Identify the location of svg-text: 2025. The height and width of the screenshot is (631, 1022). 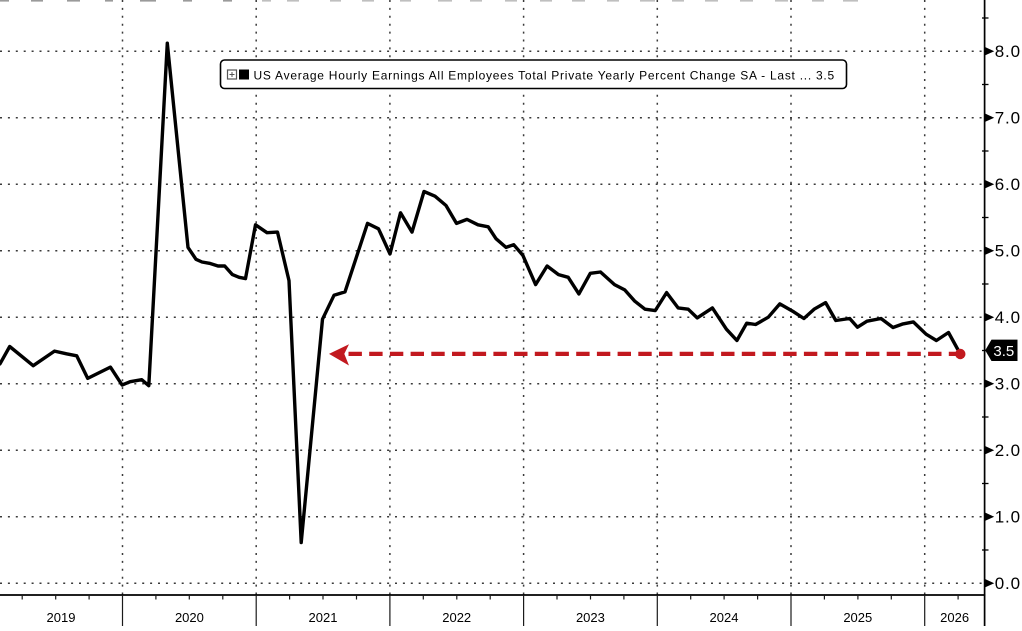
(857, 617).